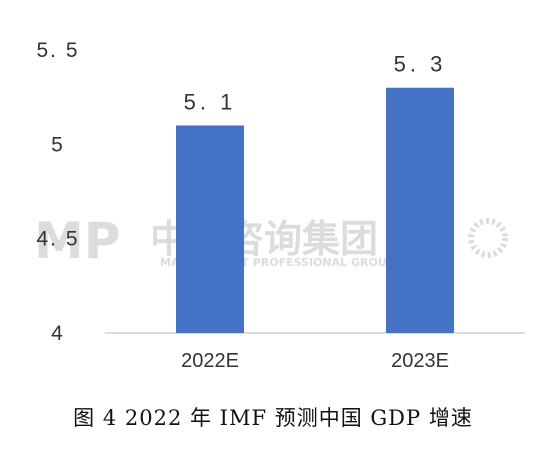 The width and height of the screenshot is (546, 465). Describe the element at coordinates (58, 333) in the screenshot. I see `y-tick-label: 4` at that location.